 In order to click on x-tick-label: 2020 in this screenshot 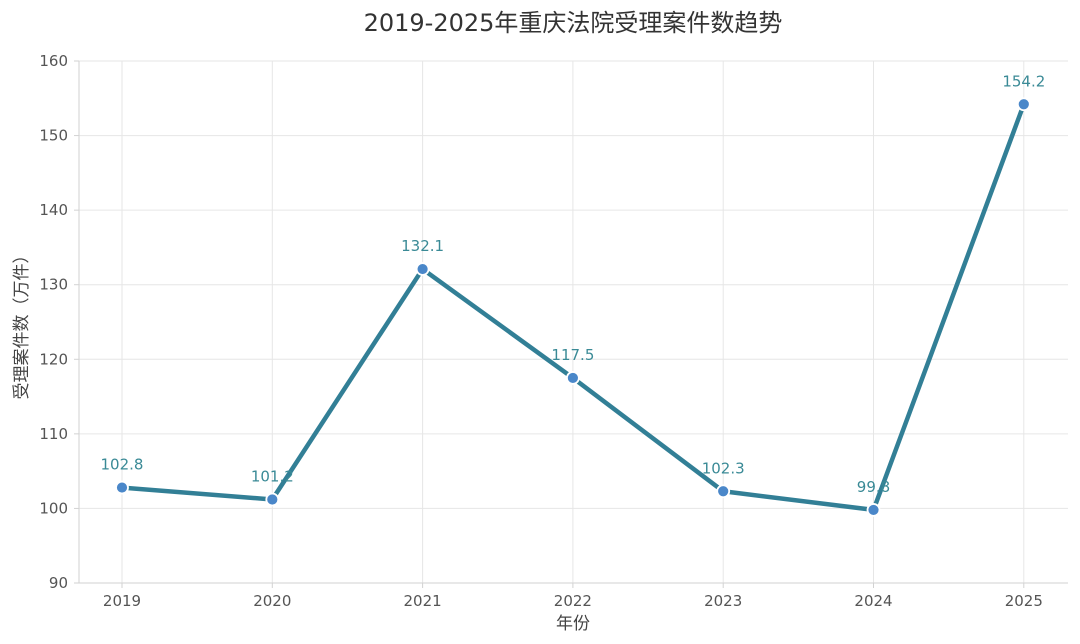, I will do `click(272, 601)`.